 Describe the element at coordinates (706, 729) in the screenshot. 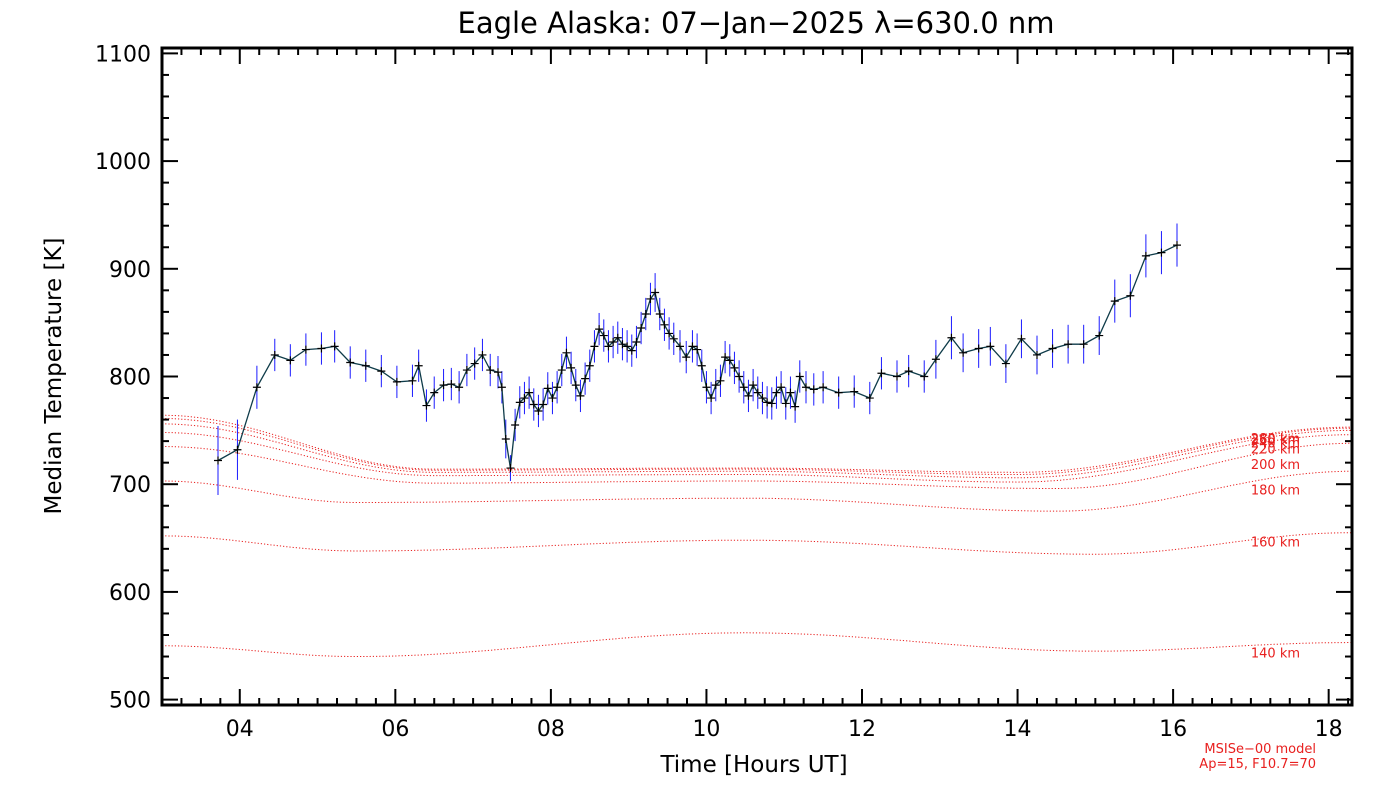

I see `x-tick-label: 10` at that location.